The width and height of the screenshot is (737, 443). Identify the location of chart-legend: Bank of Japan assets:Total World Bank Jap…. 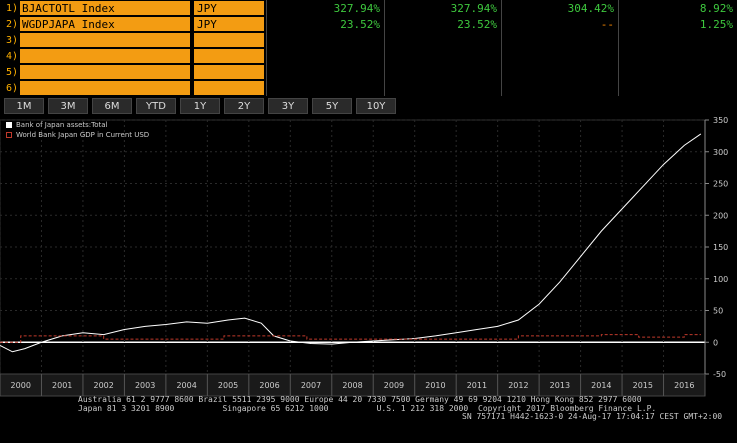
(77, 130).